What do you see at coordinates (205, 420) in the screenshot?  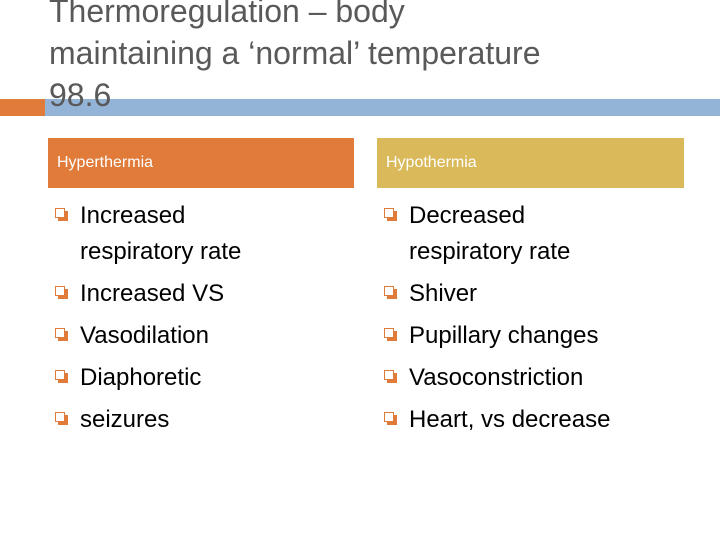 I see `list-item: seizures` at bounding box center [205, 420].